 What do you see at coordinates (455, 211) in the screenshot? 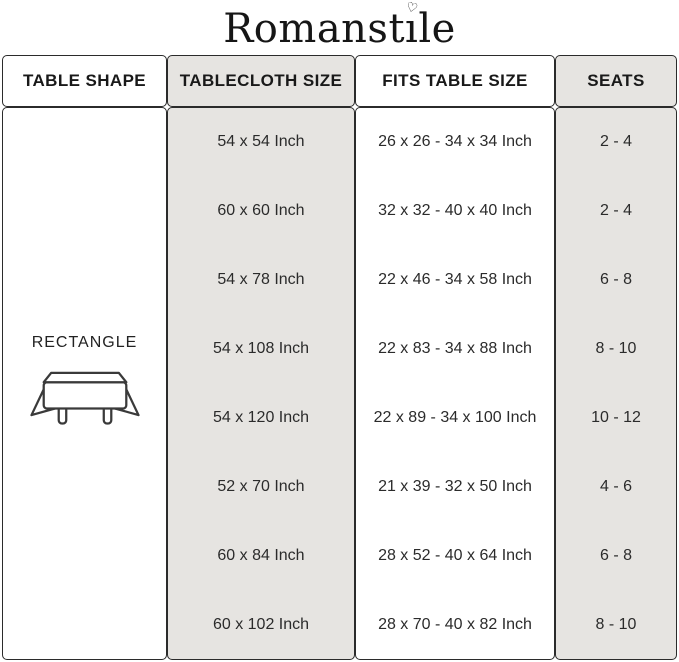
I see `fits-table-size-value: 32 x 32 - 40 x 40 Inch` at bounding box center [455, 211].